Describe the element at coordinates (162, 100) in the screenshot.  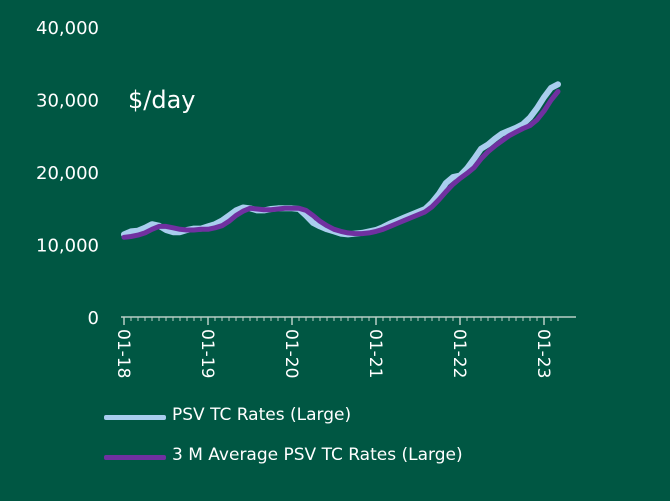
I see `y-axis-unit-label: $/day` at that location.